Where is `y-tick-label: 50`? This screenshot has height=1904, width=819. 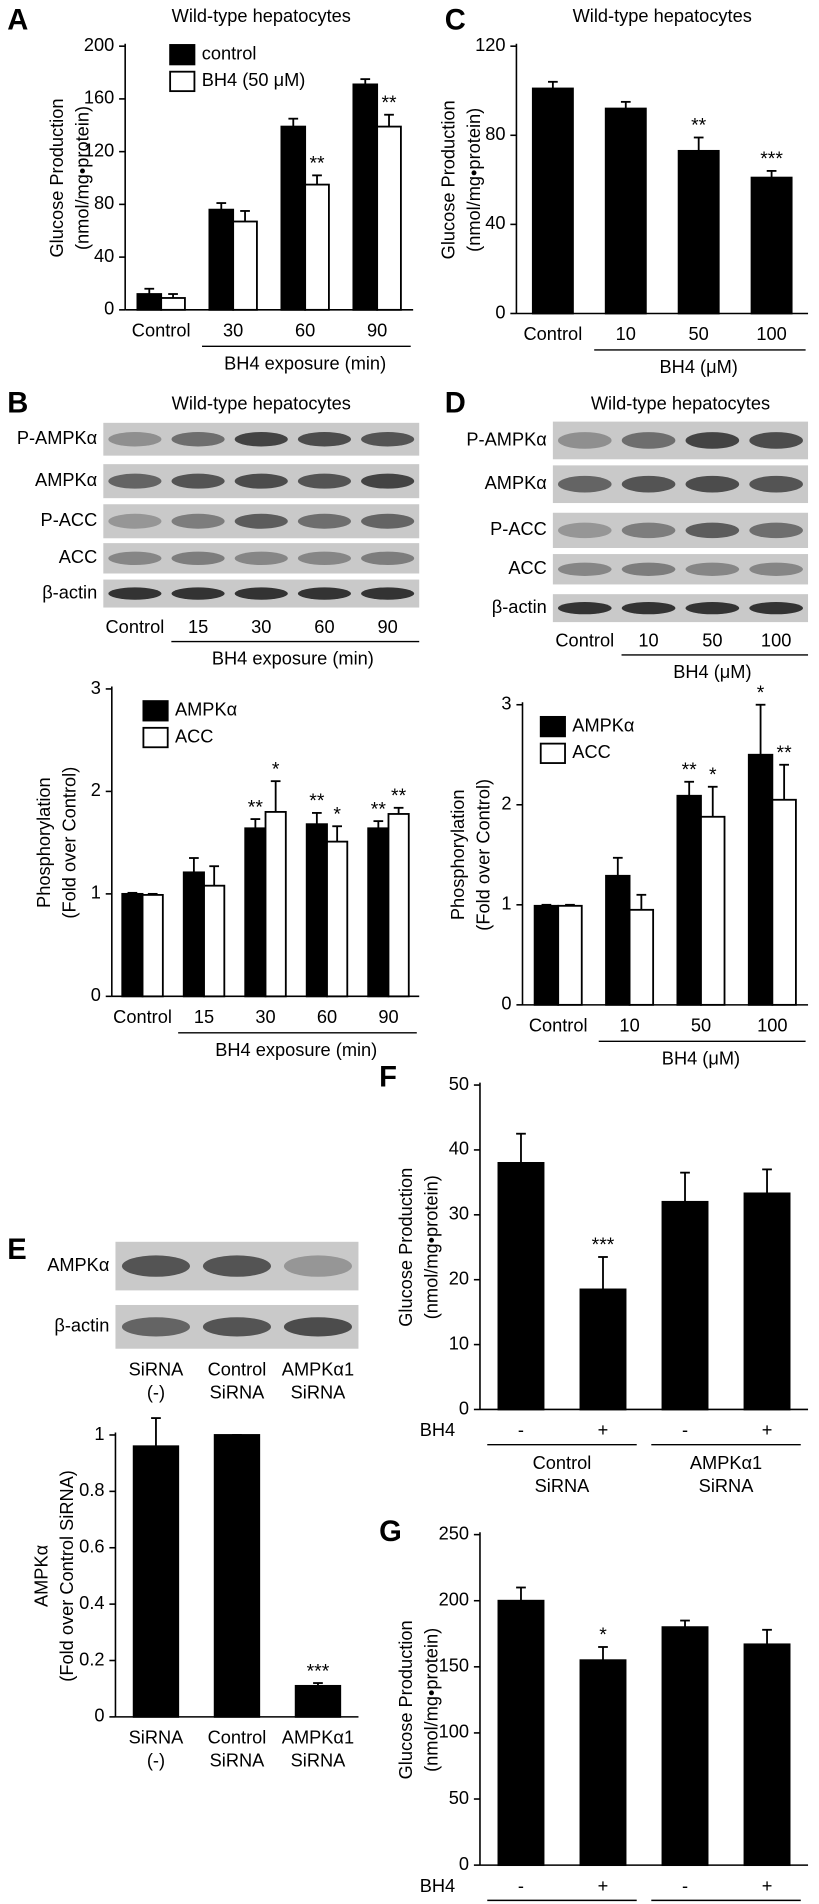
y-tick-label: 50 is located at coordinates (459, 1084).